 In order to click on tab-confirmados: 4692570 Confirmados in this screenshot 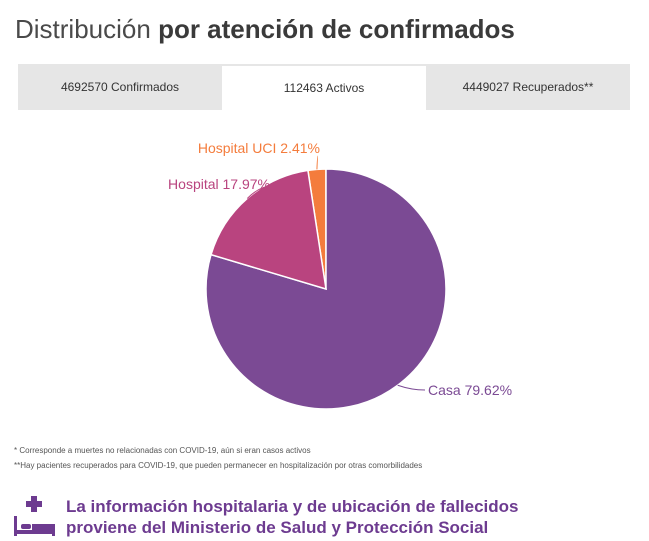, I will do `click(120, 87)`.